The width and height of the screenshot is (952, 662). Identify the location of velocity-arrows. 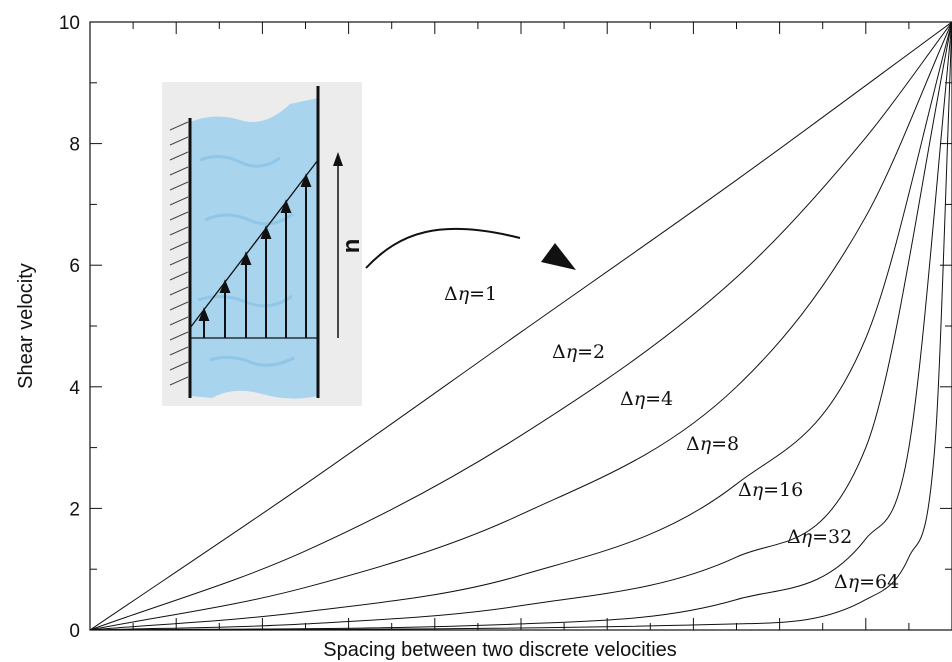
(255, 255).